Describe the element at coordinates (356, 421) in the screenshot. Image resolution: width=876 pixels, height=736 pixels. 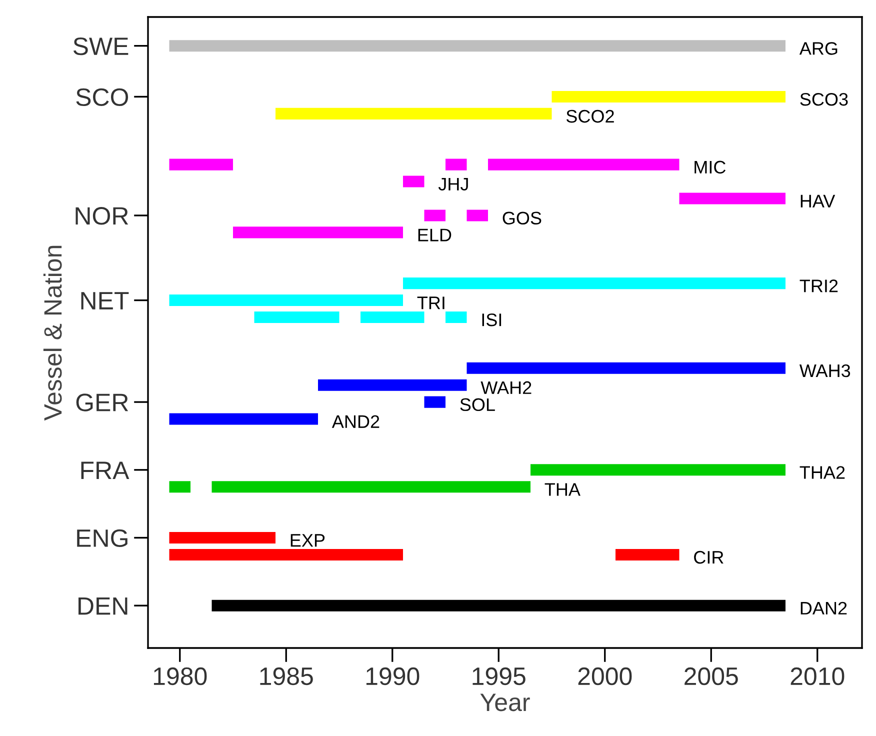
I see `series-label: AND2` at that location.